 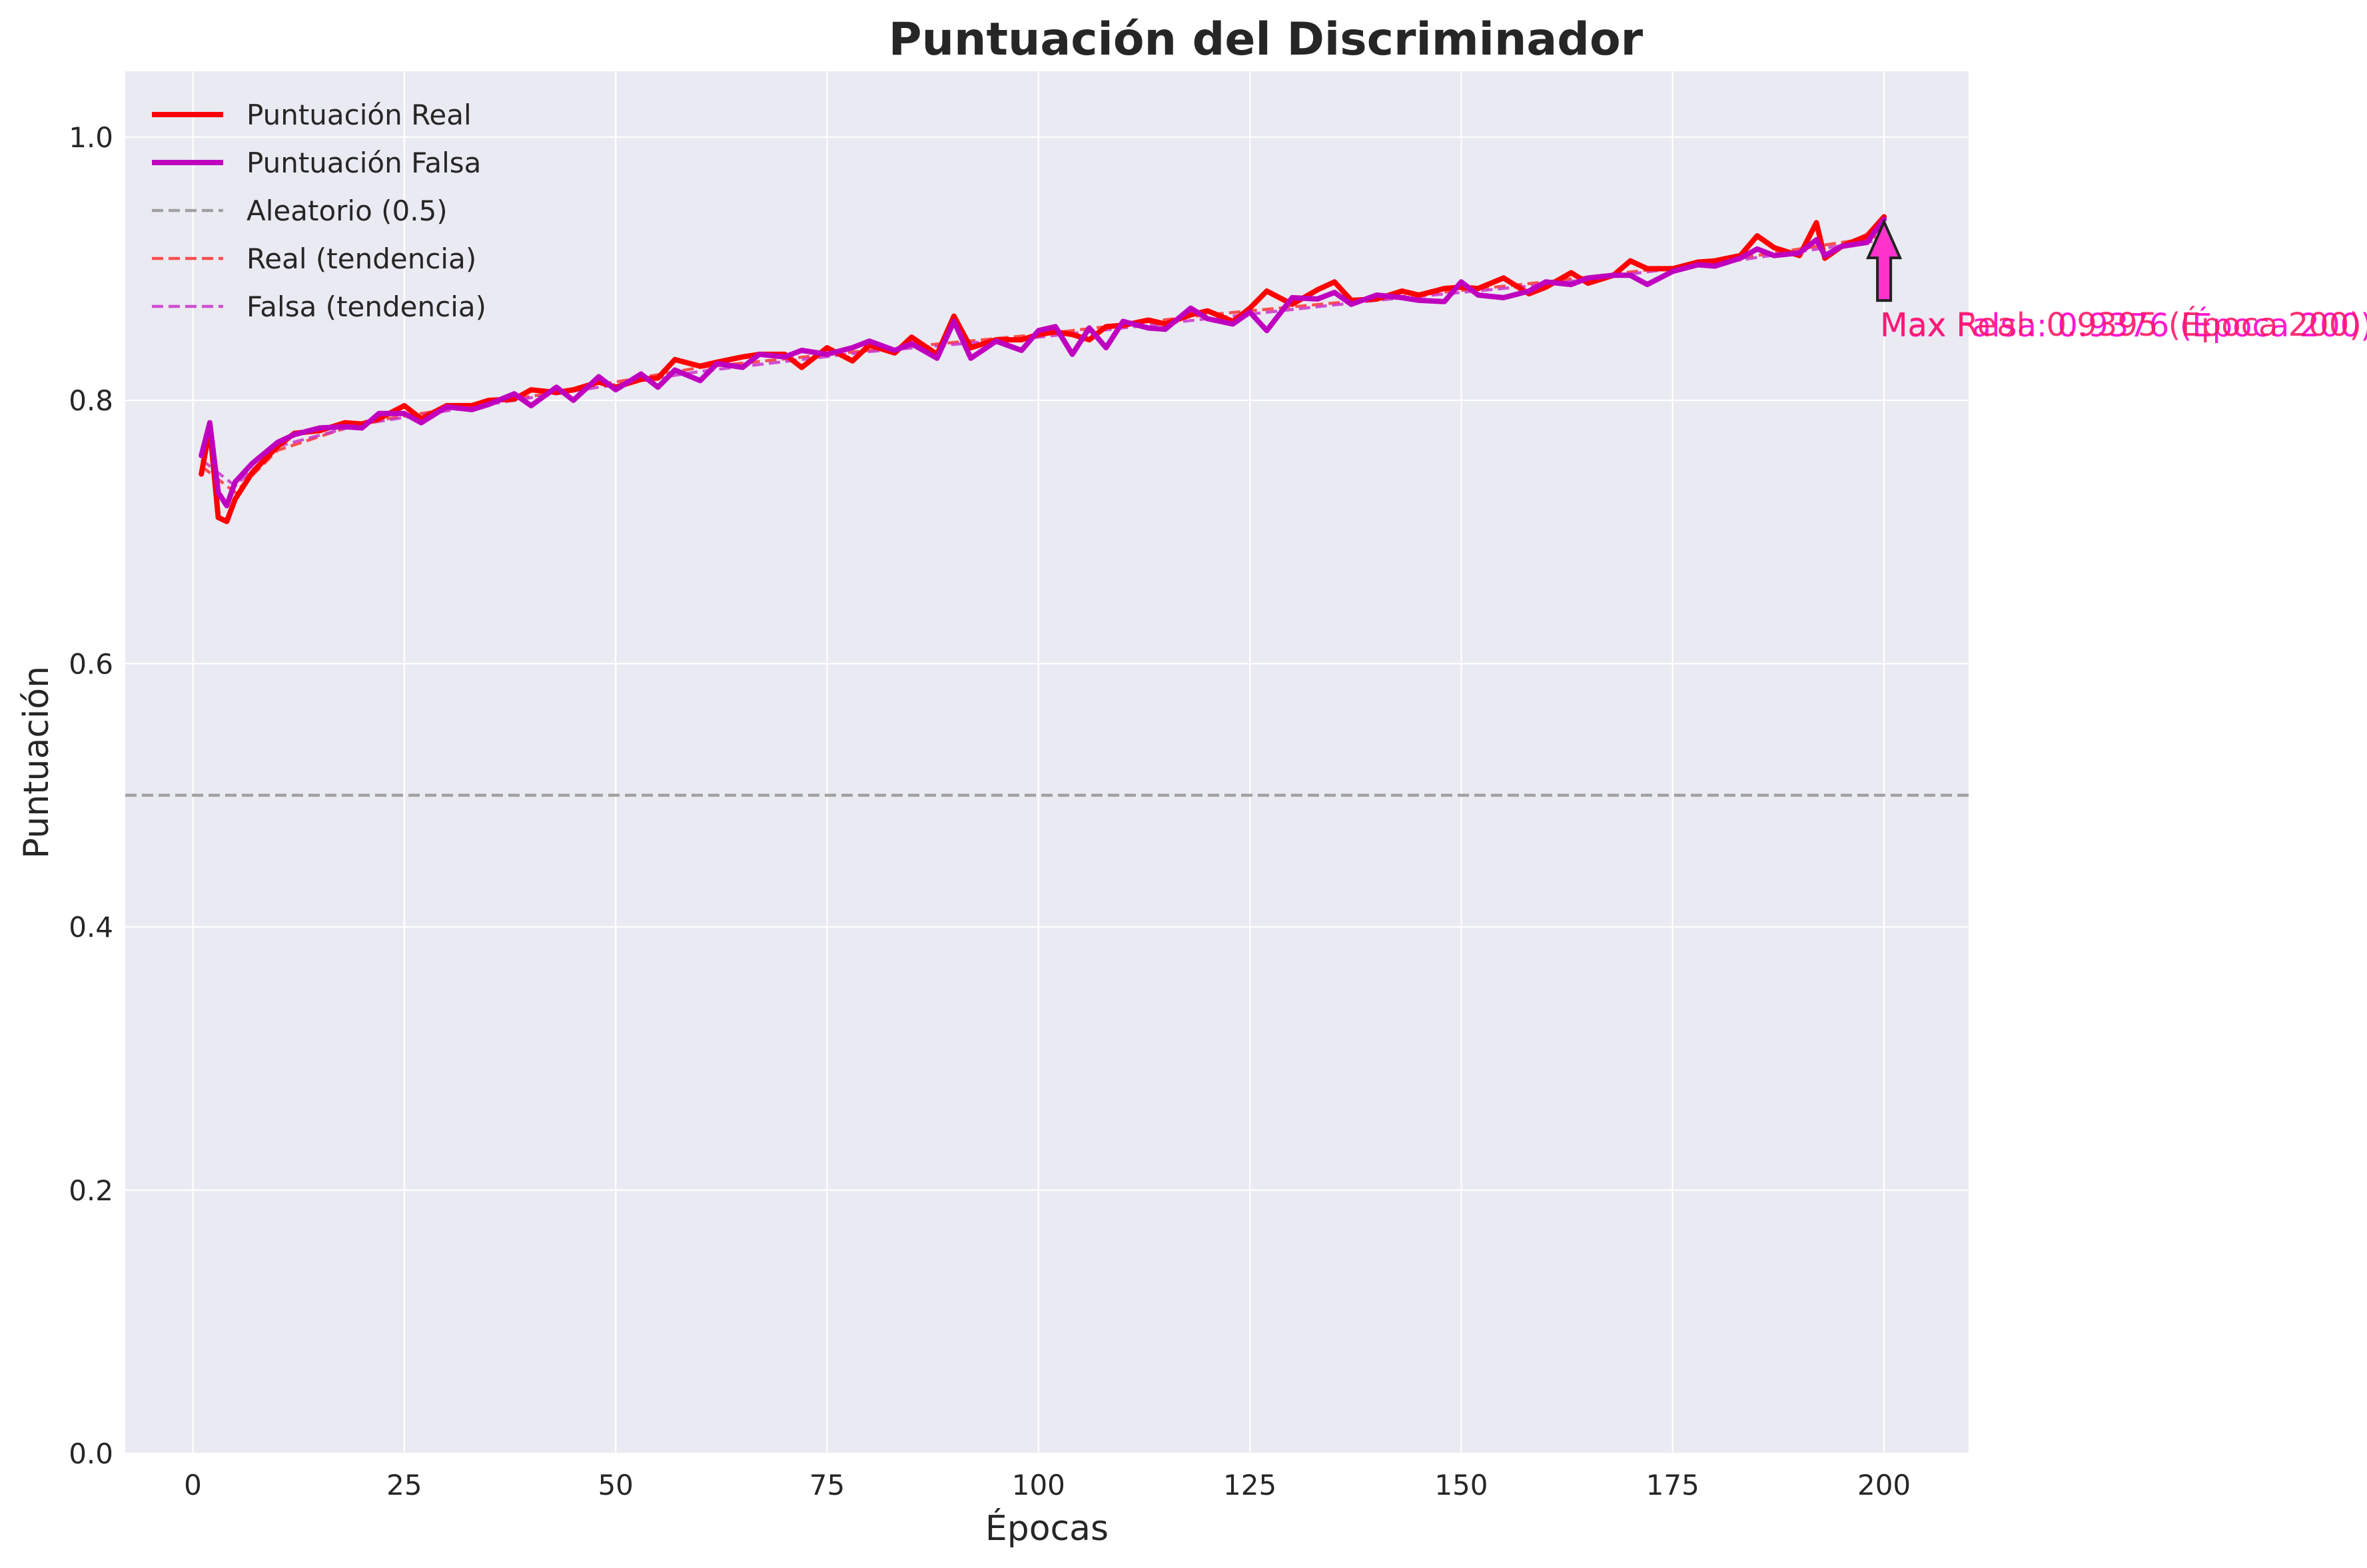 What do you see at coordinates (91, 663) in the screenshot?
I see `y-tick-label: 0.6` at bounding box center [91, 663].